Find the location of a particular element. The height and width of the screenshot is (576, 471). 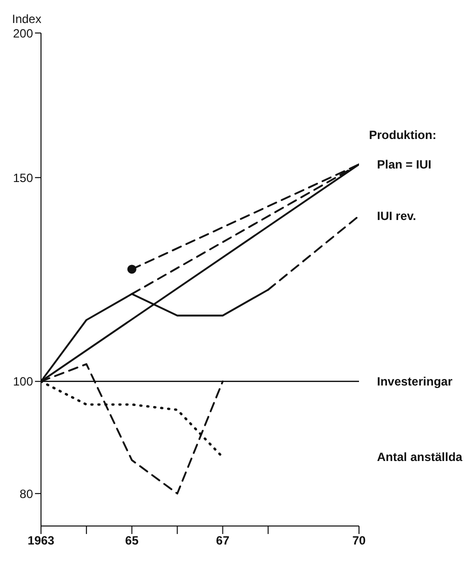

y-tick-label: 200 is located at coordinates (23, 33).